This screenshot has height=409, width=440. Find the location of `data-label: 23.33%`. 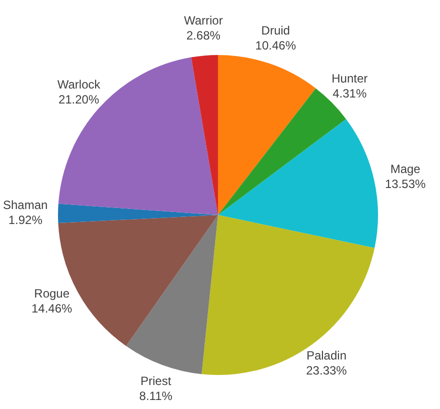

data-label: 23.33% is located at coordinates (327, 371).